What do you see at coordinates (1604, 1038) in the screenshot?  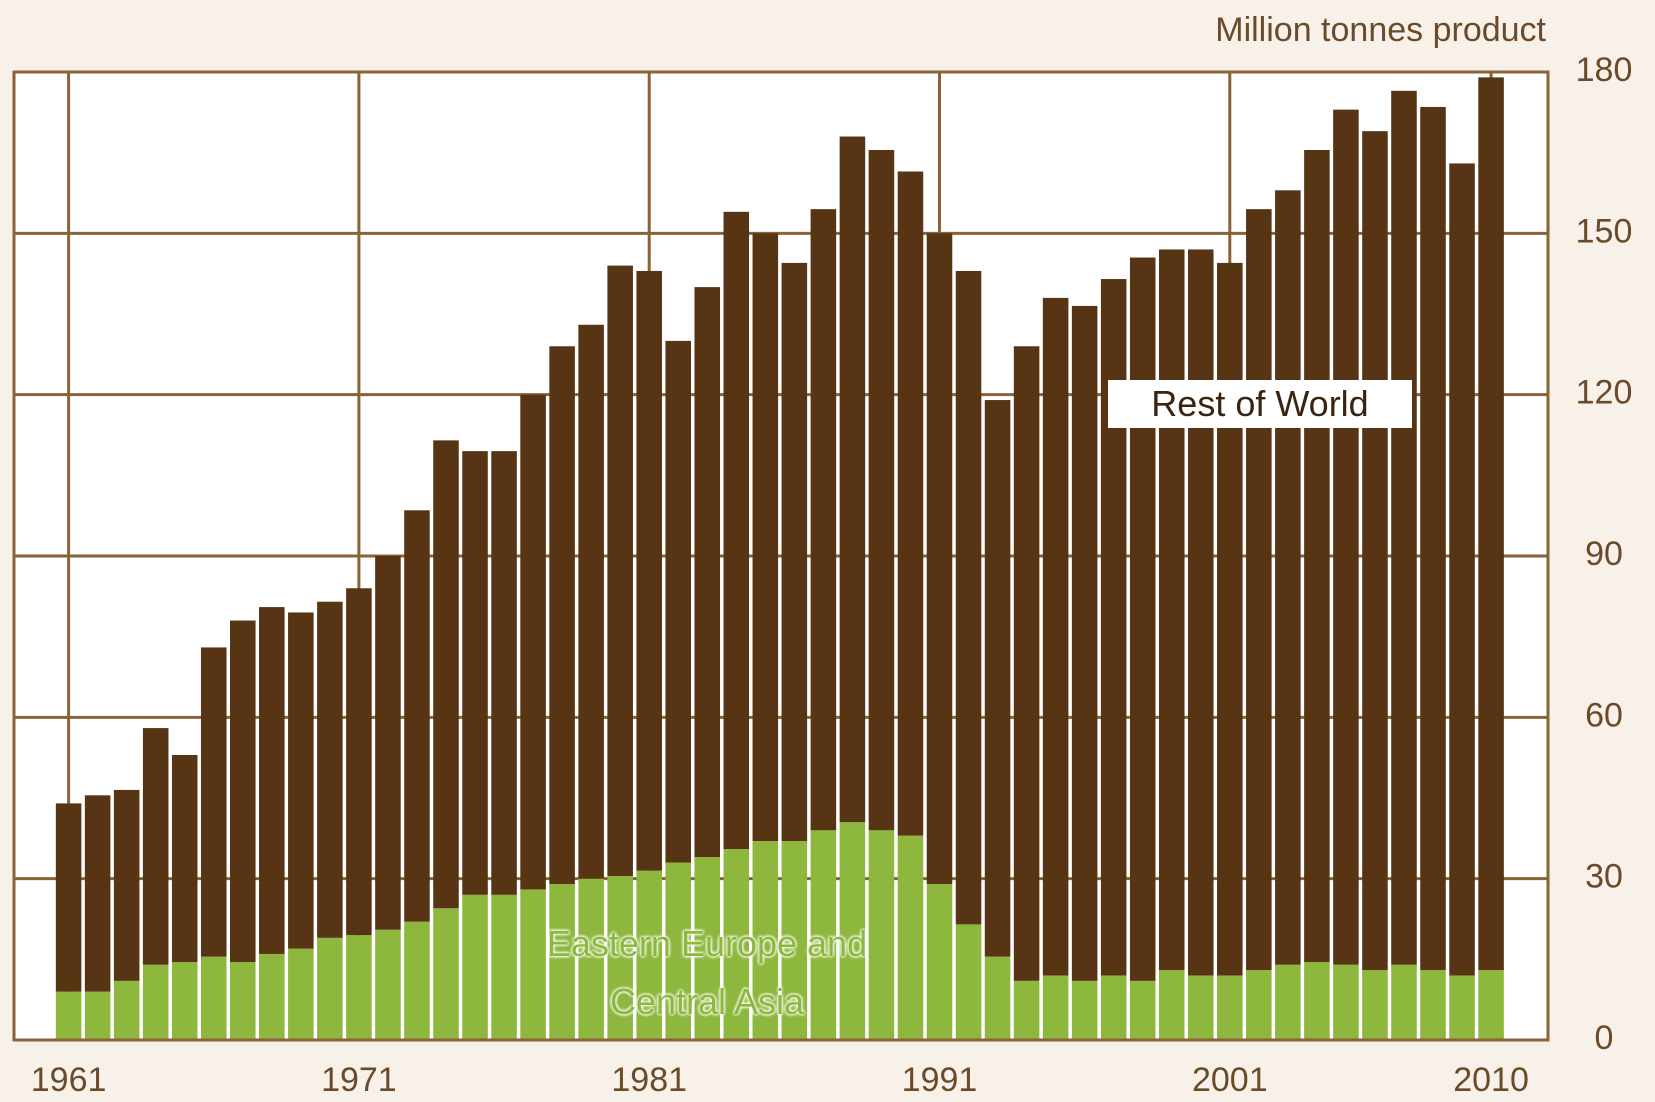 I see `y-tick-label: 0` at bounding box center [1604, 1038].